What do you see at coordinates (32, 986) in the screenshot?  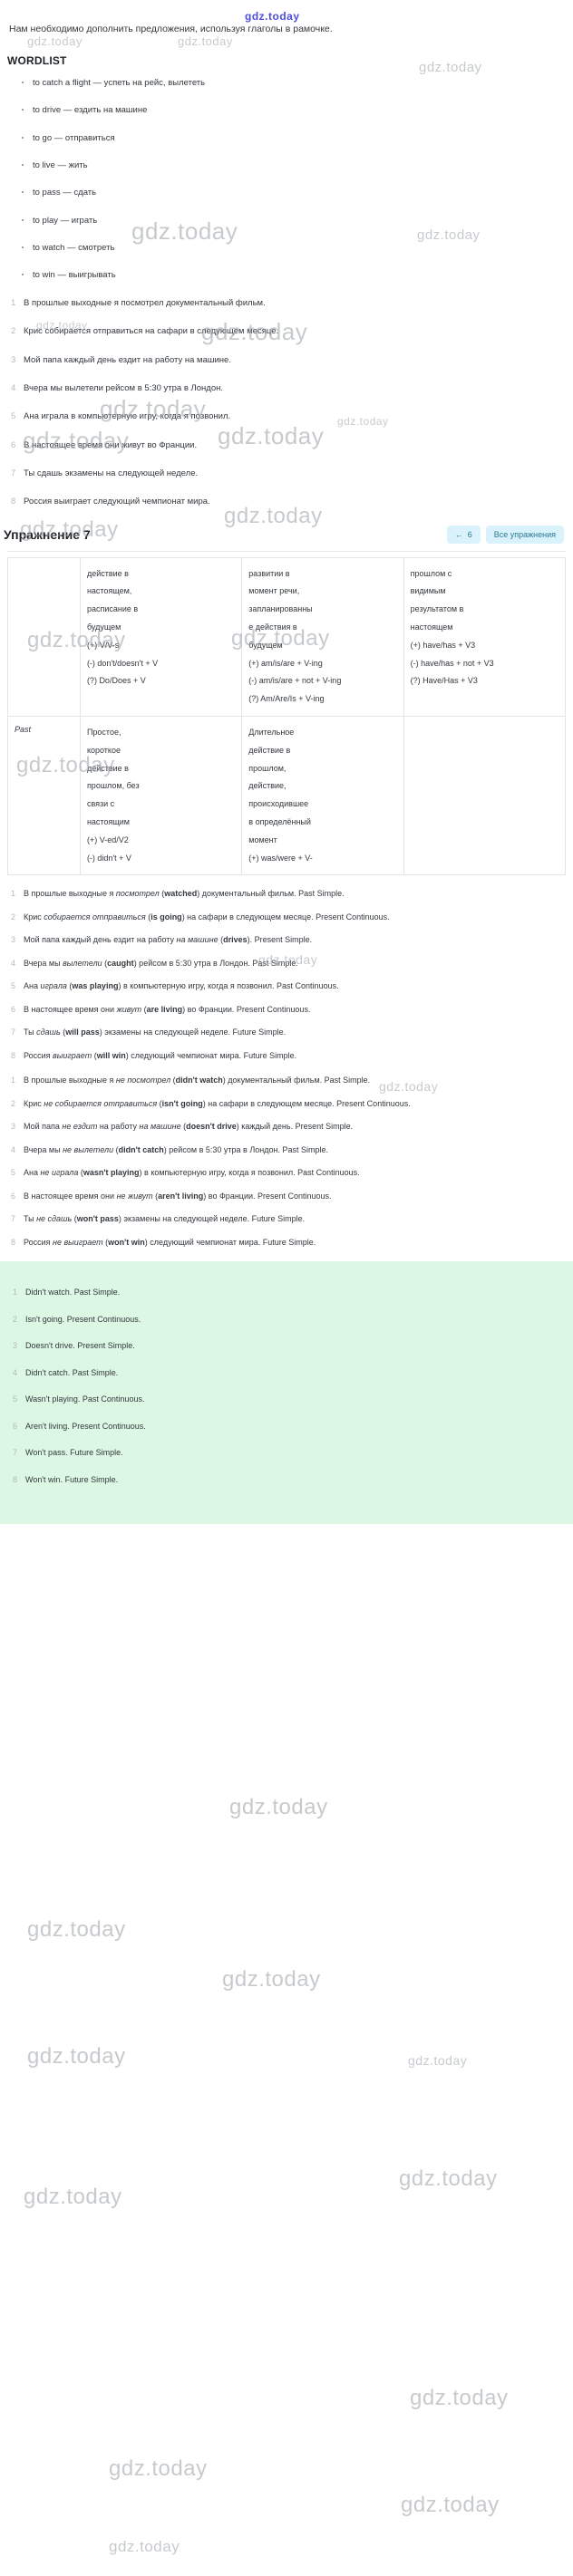 I see `answer-pre: Ана` at bounding box center [32, 986].